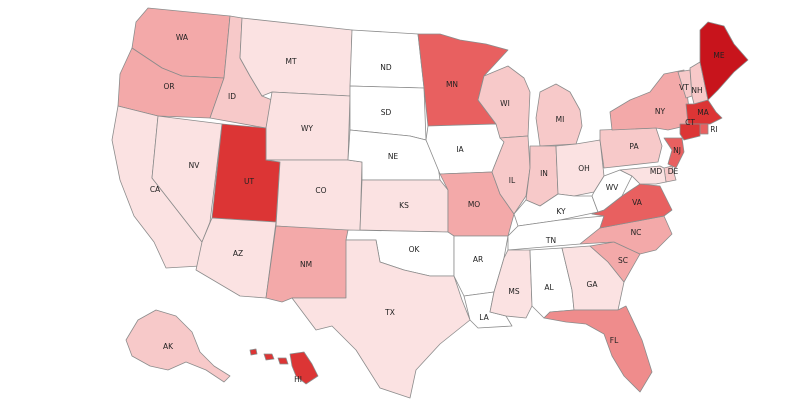 This screenshot has width=800, height=408. I want to click on state-KS, so click(404, 206).